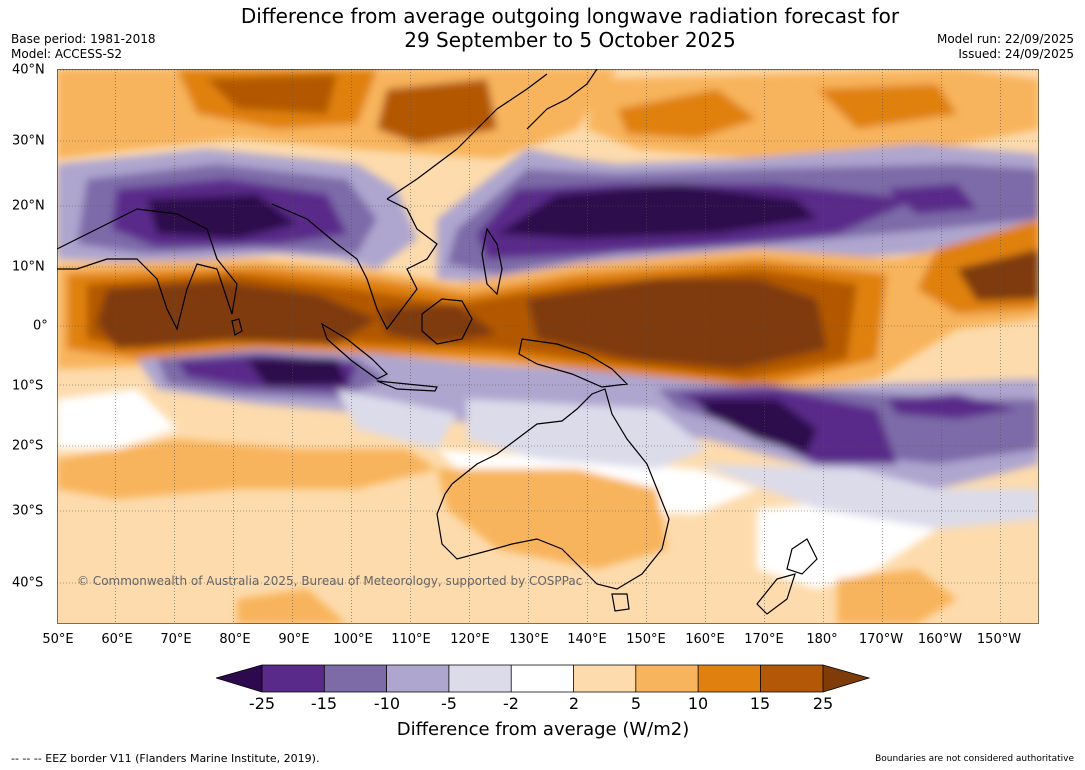 This screenshot has width=1085, height=770. What do you see at coordinates (562, 99) in the screenshot?
I see `japan-coastline` at bounding box center [562, 99].